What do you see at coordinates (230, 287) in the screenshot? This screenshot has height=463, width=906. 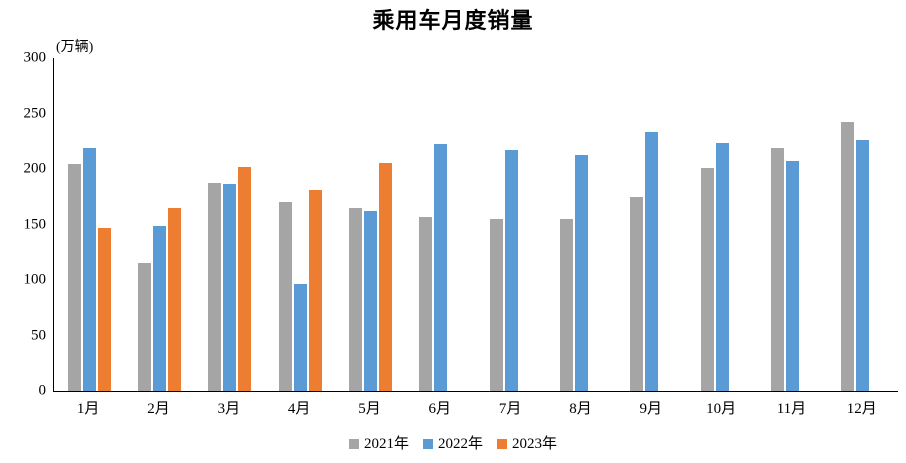 I see `bar-2022年-3月` at bounding box center [230, 287].